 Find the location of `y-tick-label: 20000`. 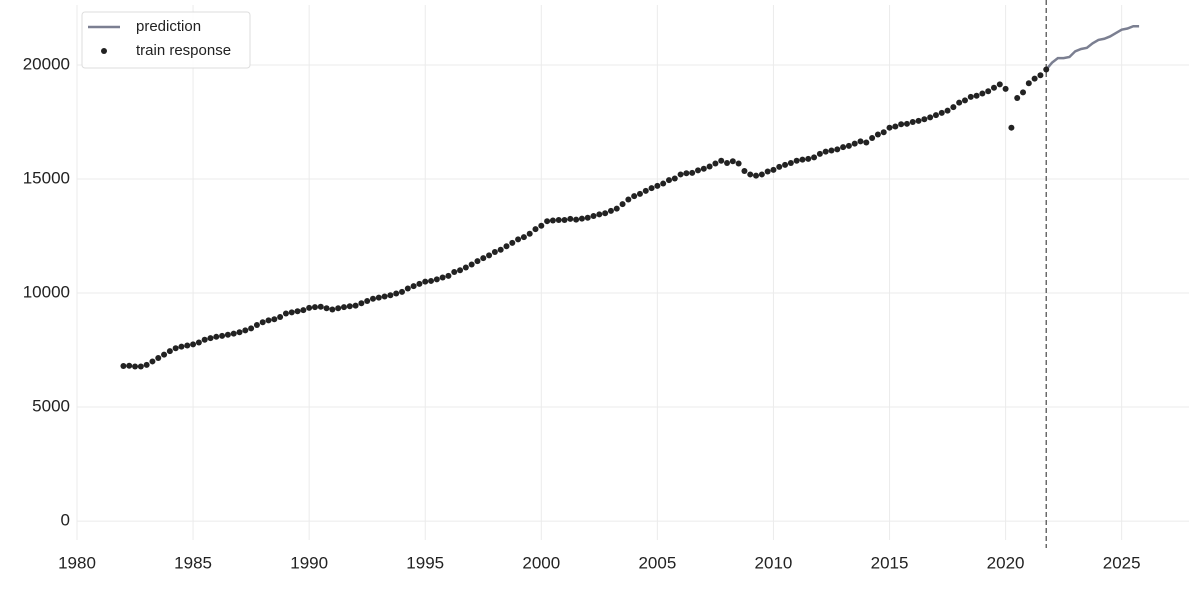

y-tick-label: 20000 is located at coordinates (46, 63).